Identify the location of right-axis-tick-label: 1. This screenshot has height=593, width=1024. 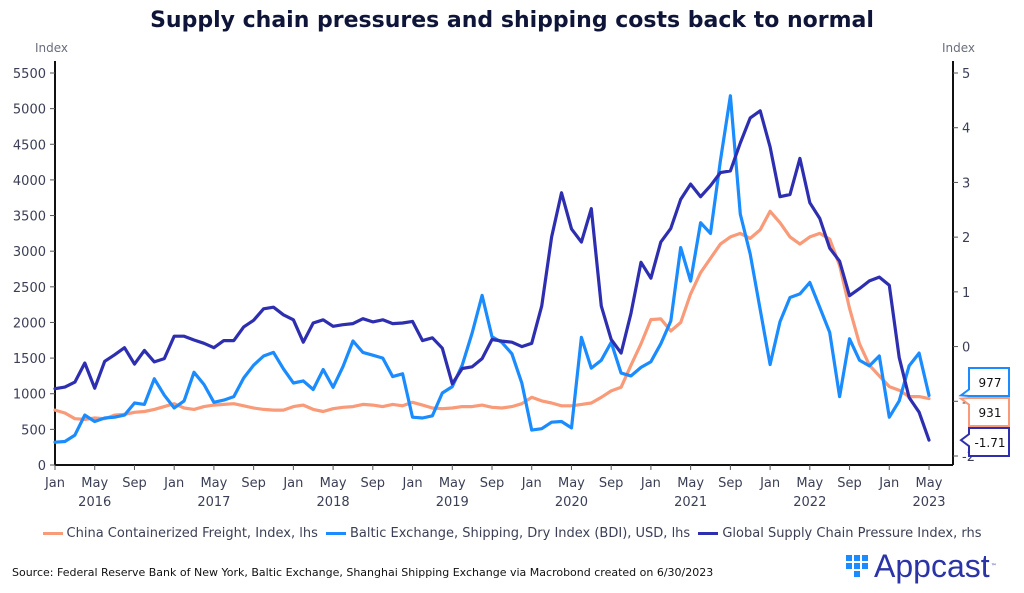
(966, 293).